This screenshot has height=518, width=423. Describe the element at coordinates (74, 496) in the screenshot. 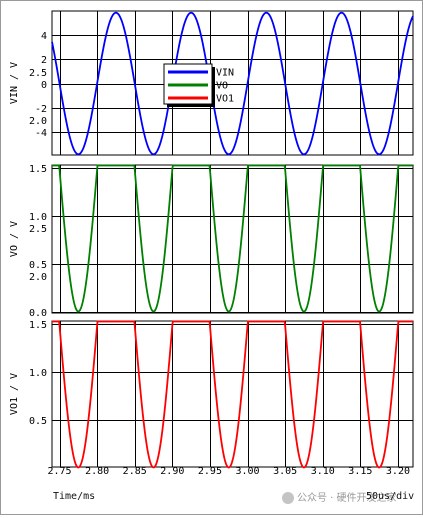

I see `x-axis-label: Time/ms` at that location.